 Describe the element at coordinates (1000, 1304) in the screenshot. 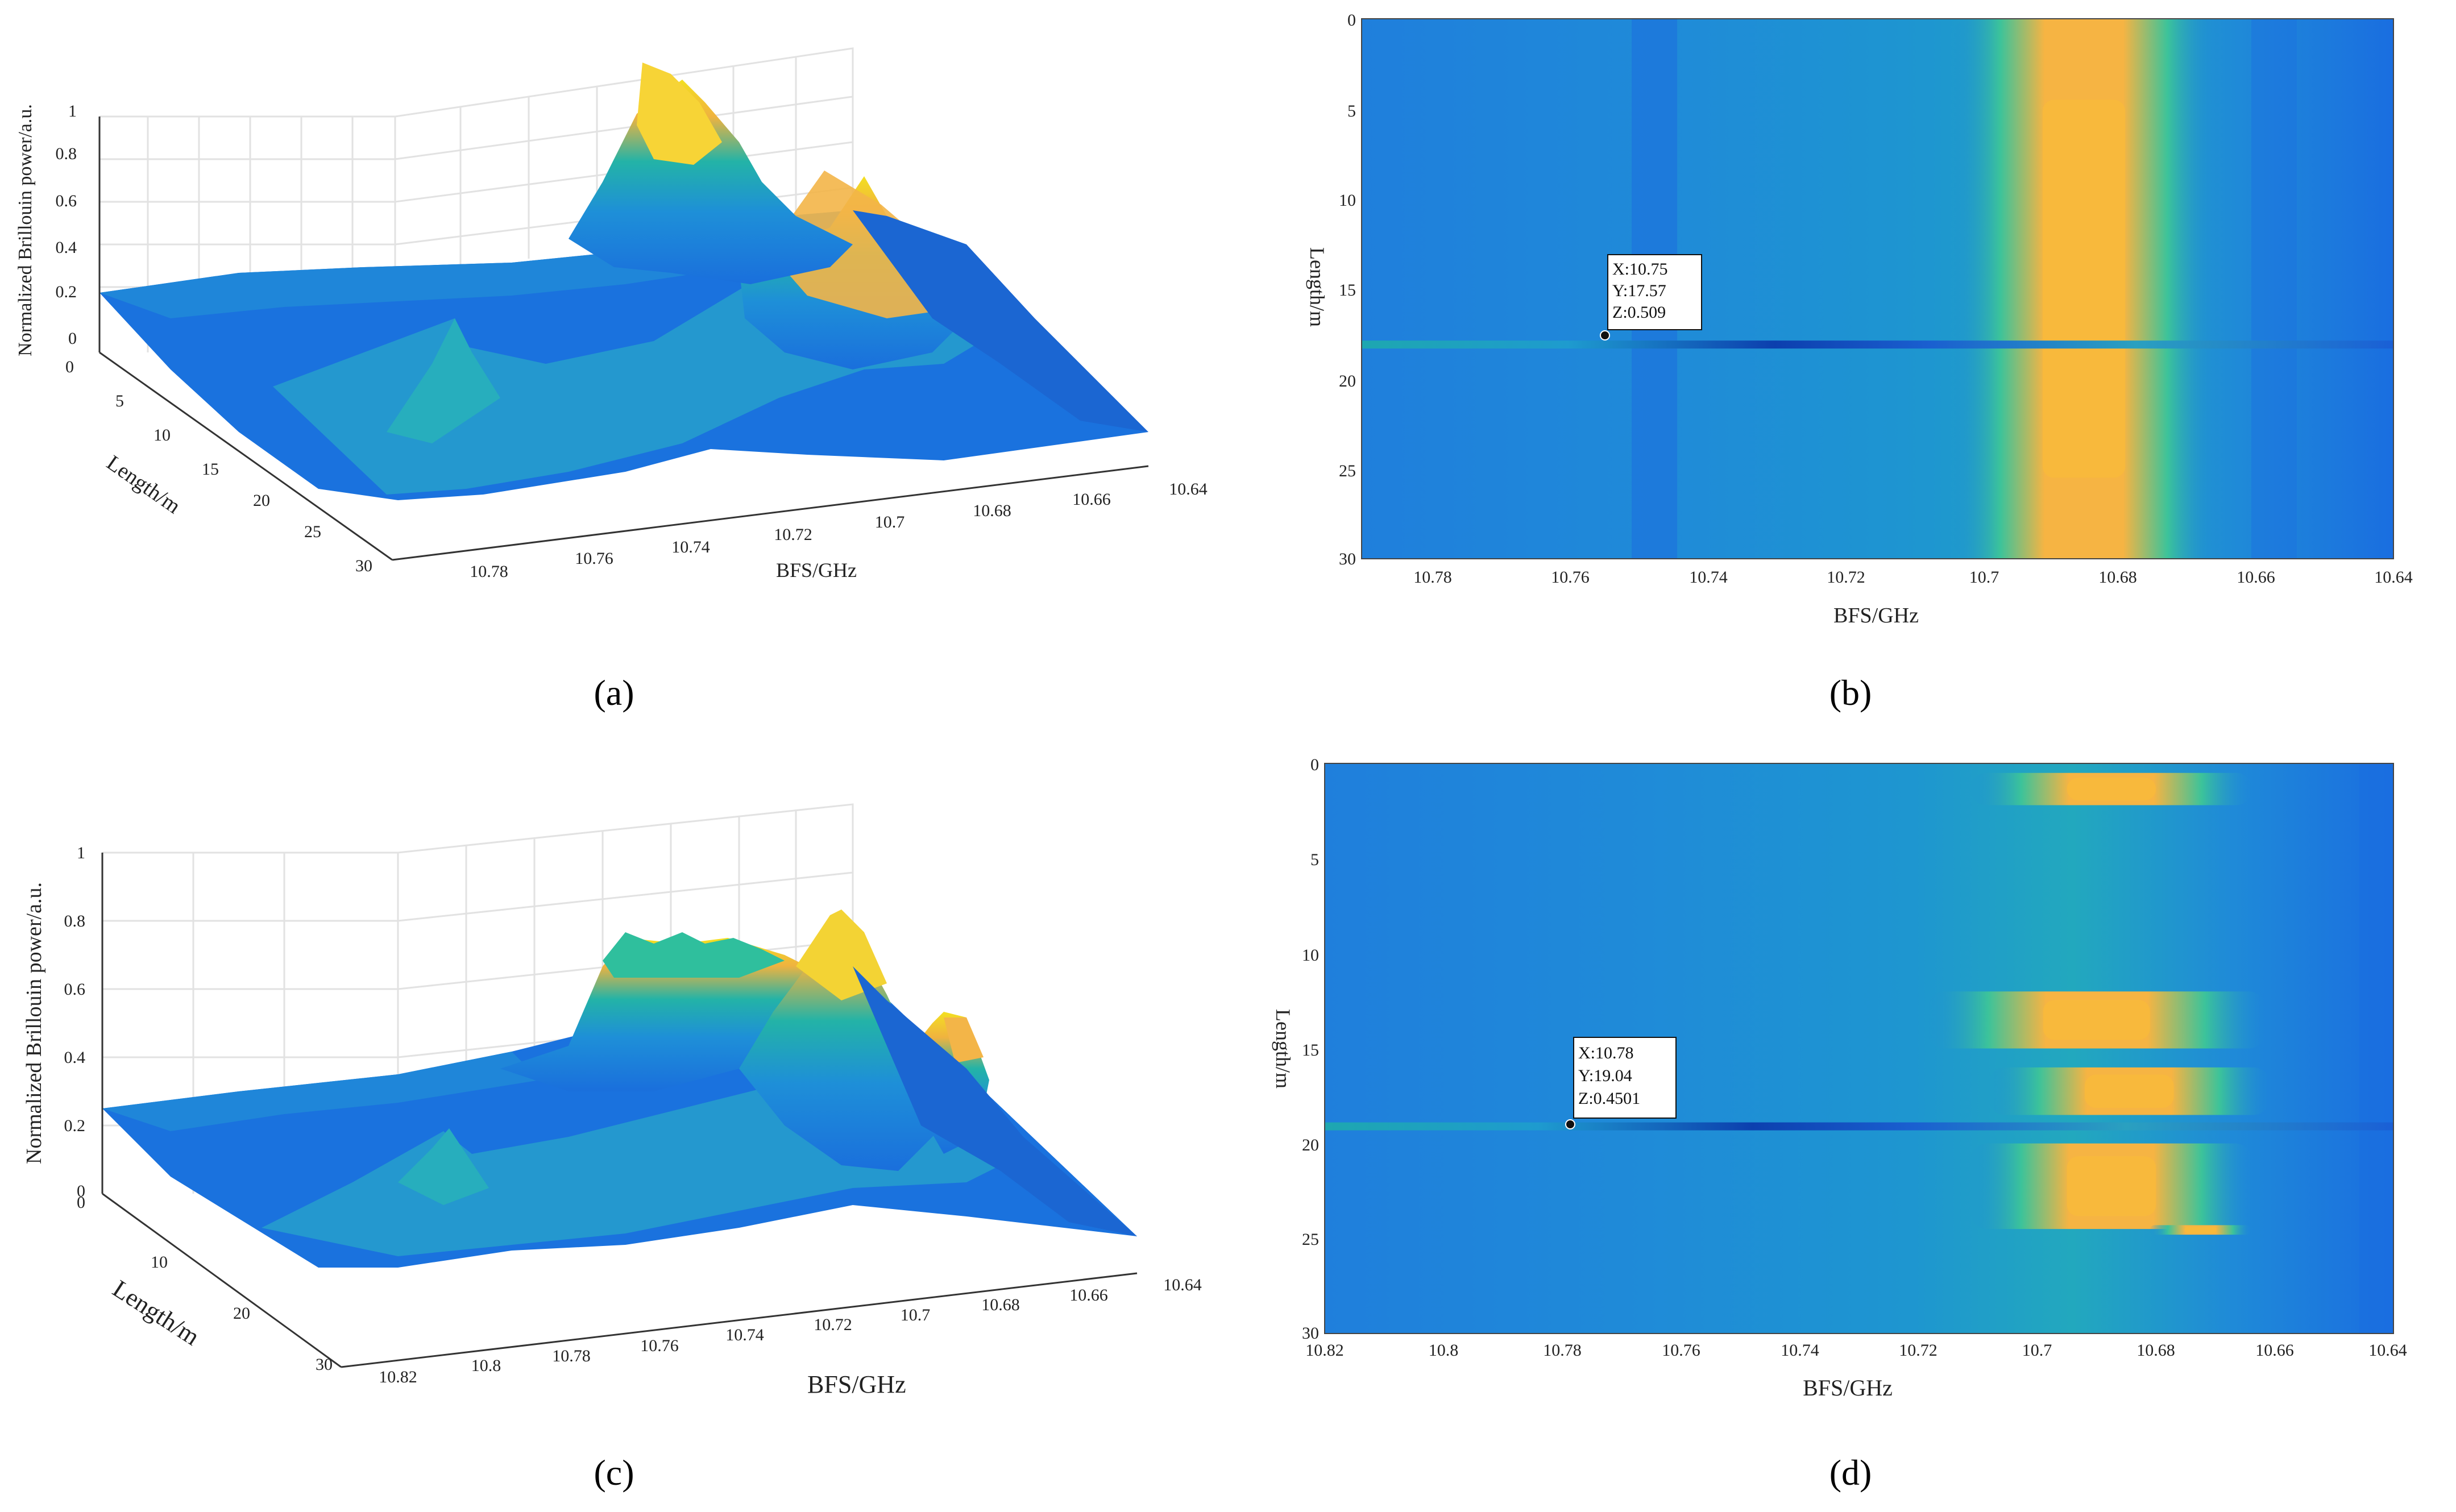

I see `panel-c-x-tick: 10.68` at that location.